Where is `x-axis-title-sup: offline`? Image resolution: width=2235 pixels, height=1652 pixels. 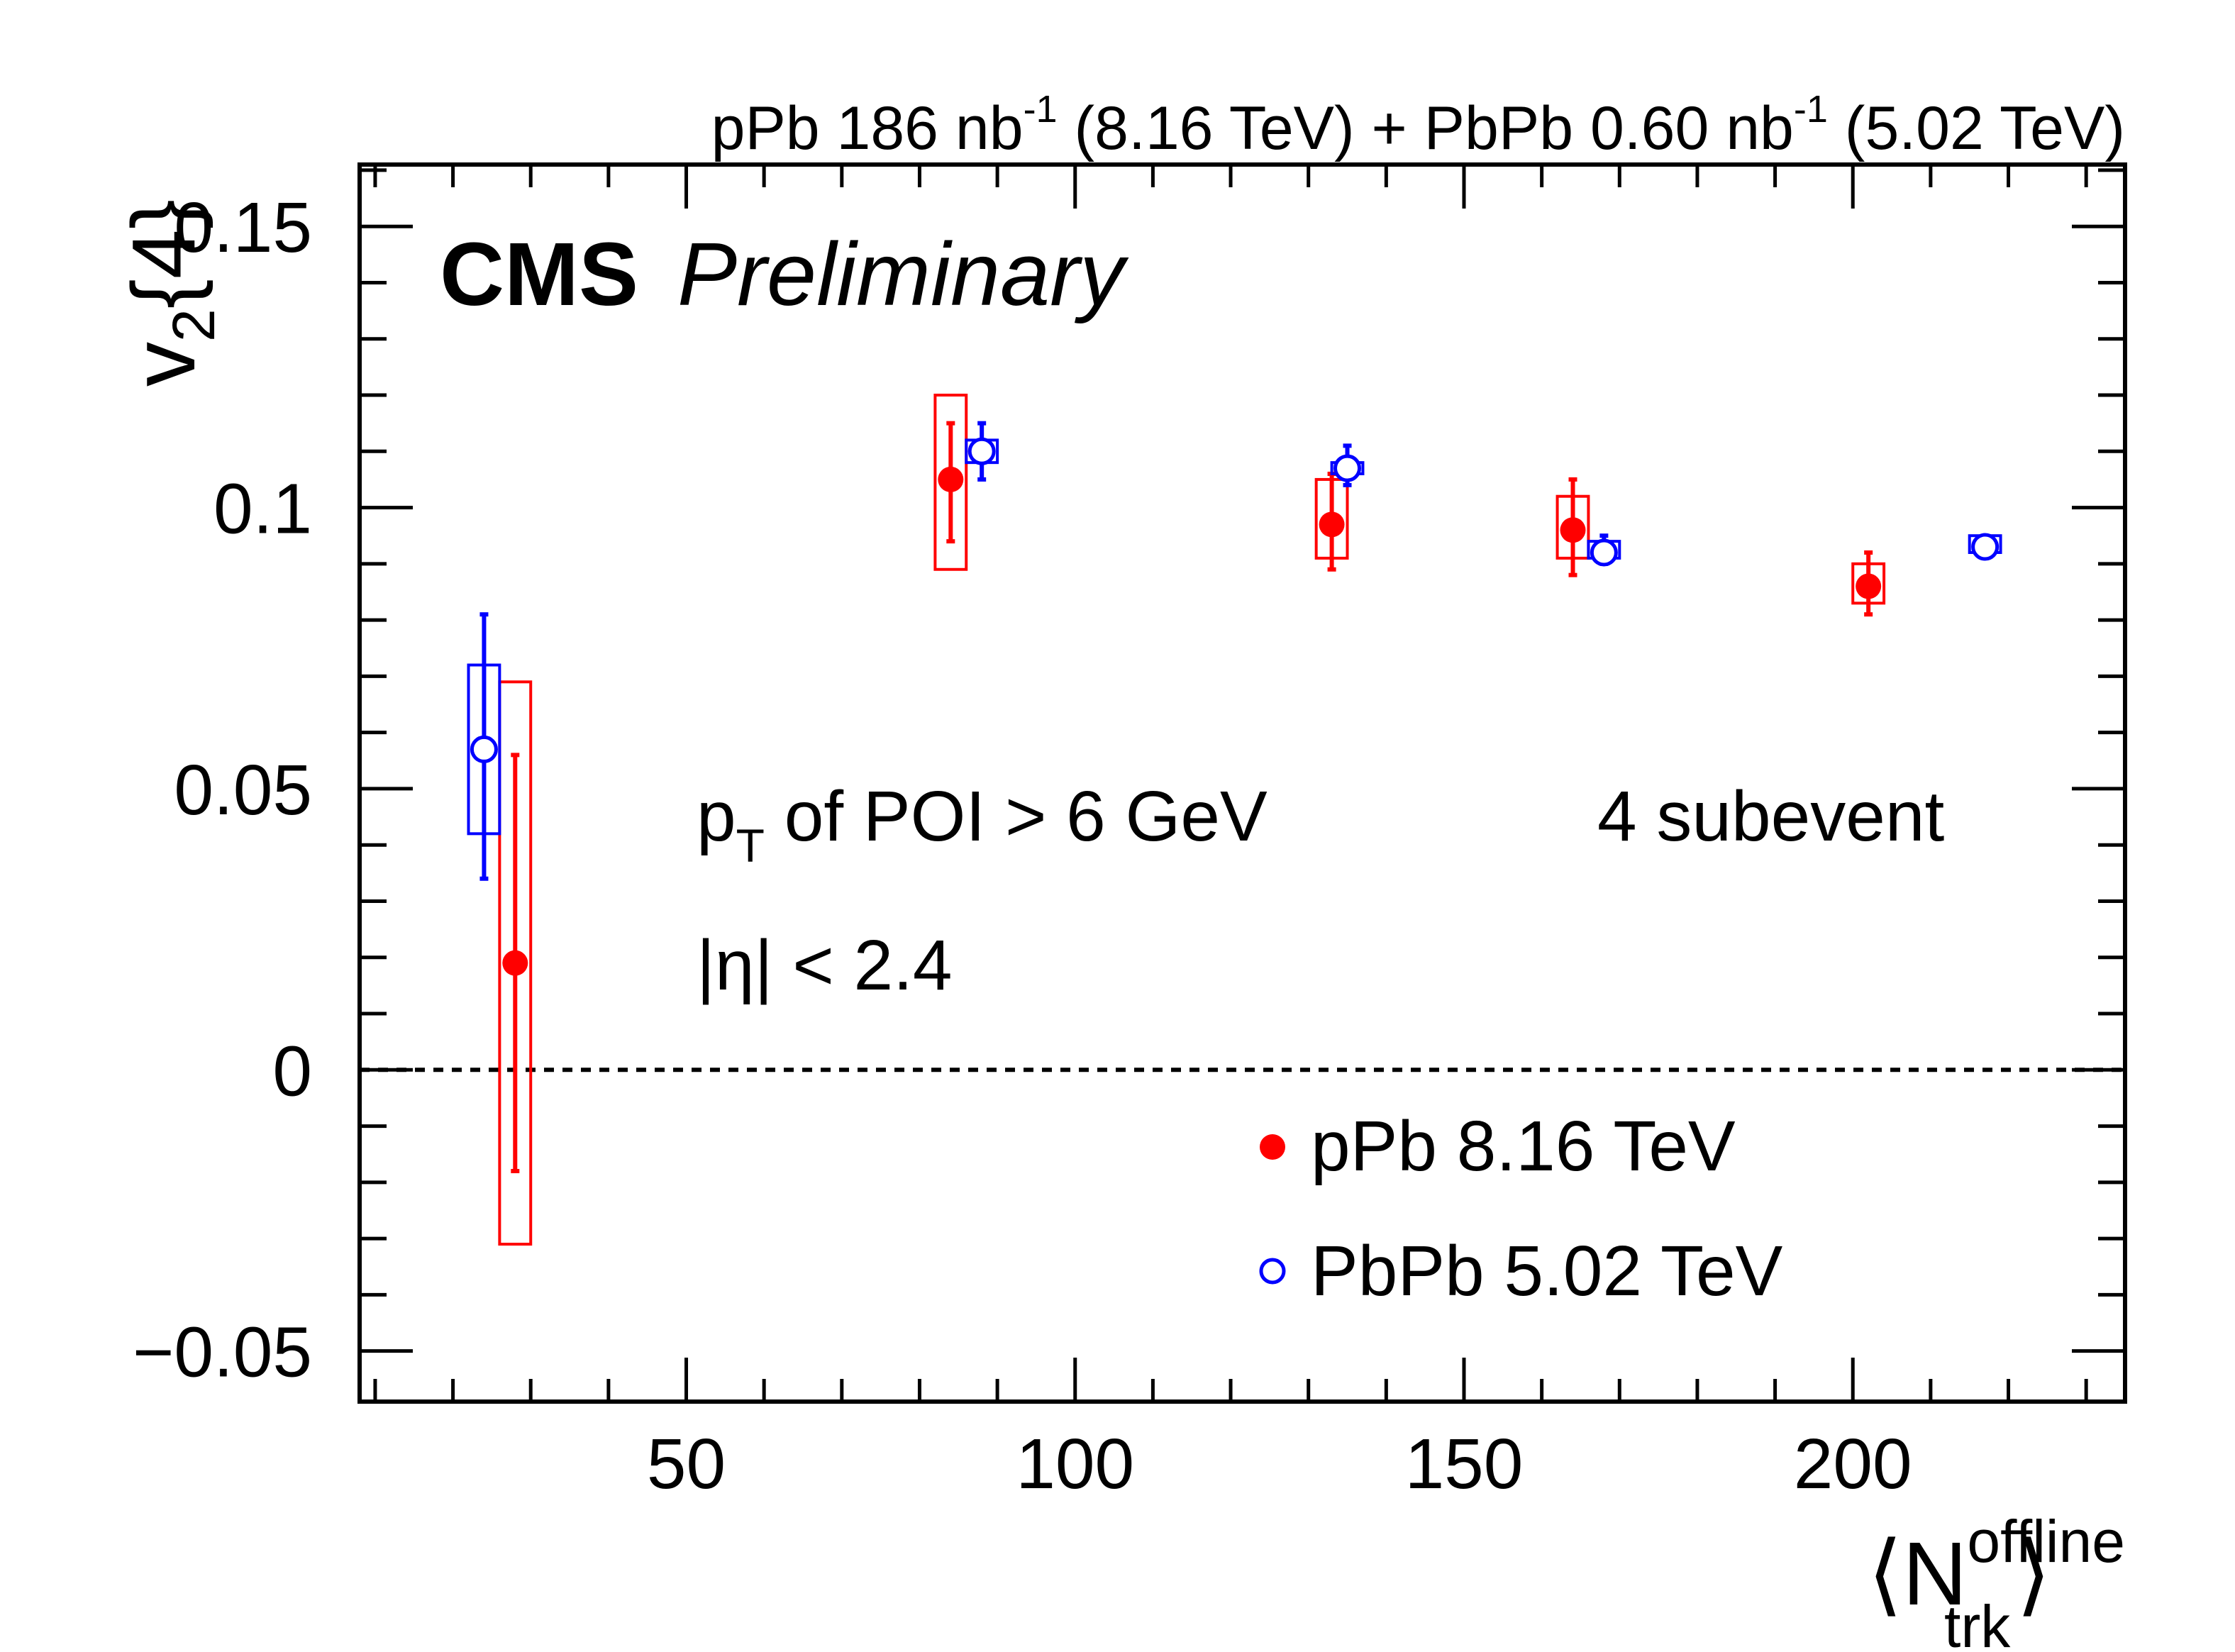
x-axis-title-sup: offline is located at coordinates (2046, 1541).